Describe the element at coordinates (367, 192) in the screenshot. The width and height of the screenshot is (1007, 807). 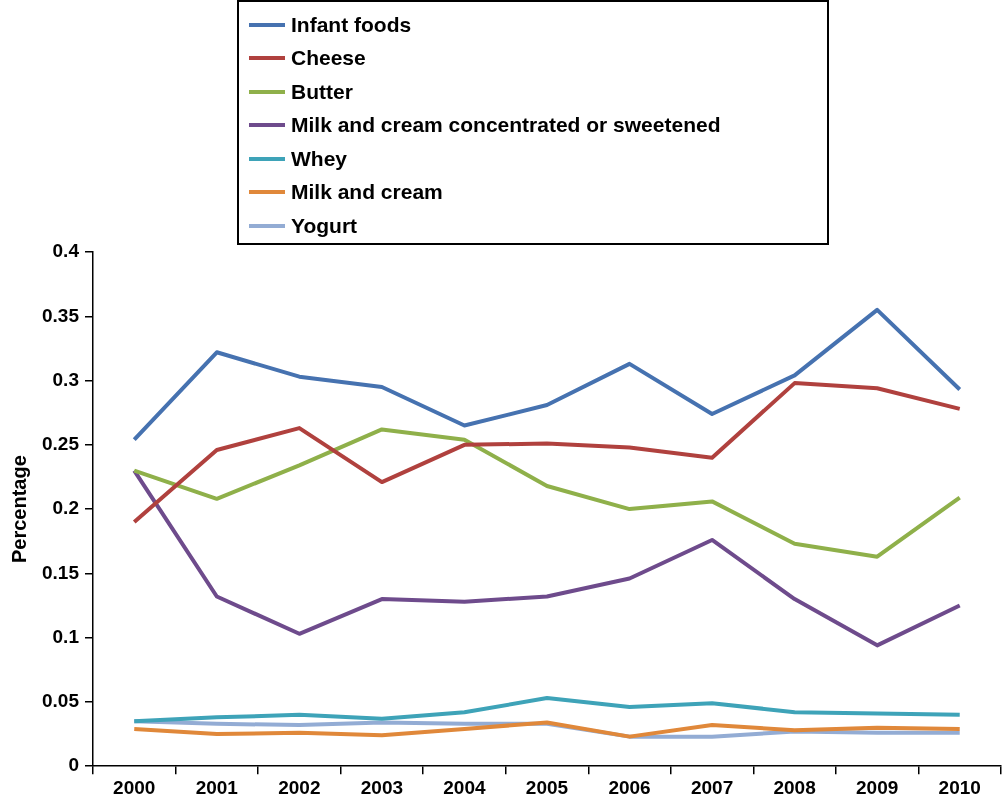
I see `legend-label: Milk and cream` at that location.